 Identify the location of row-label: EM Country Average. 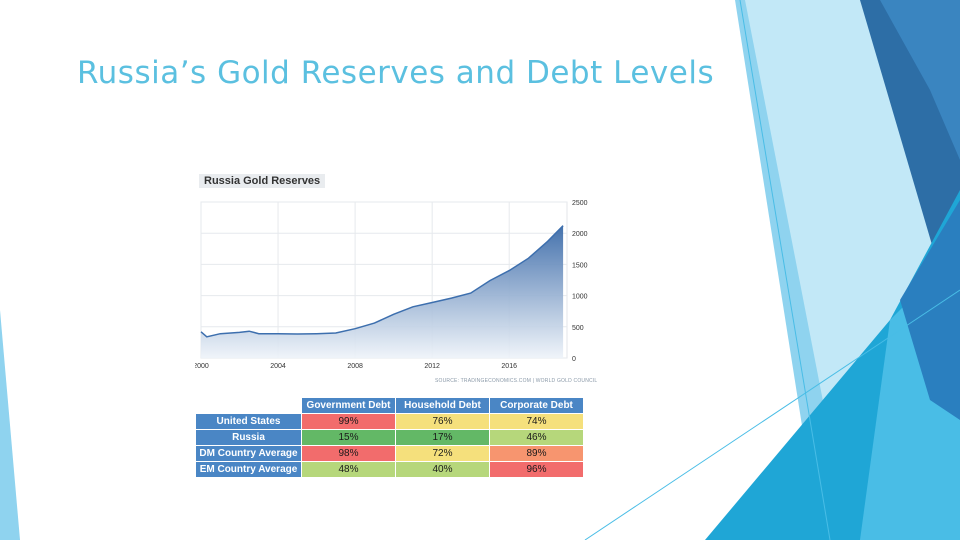
(248, 469).